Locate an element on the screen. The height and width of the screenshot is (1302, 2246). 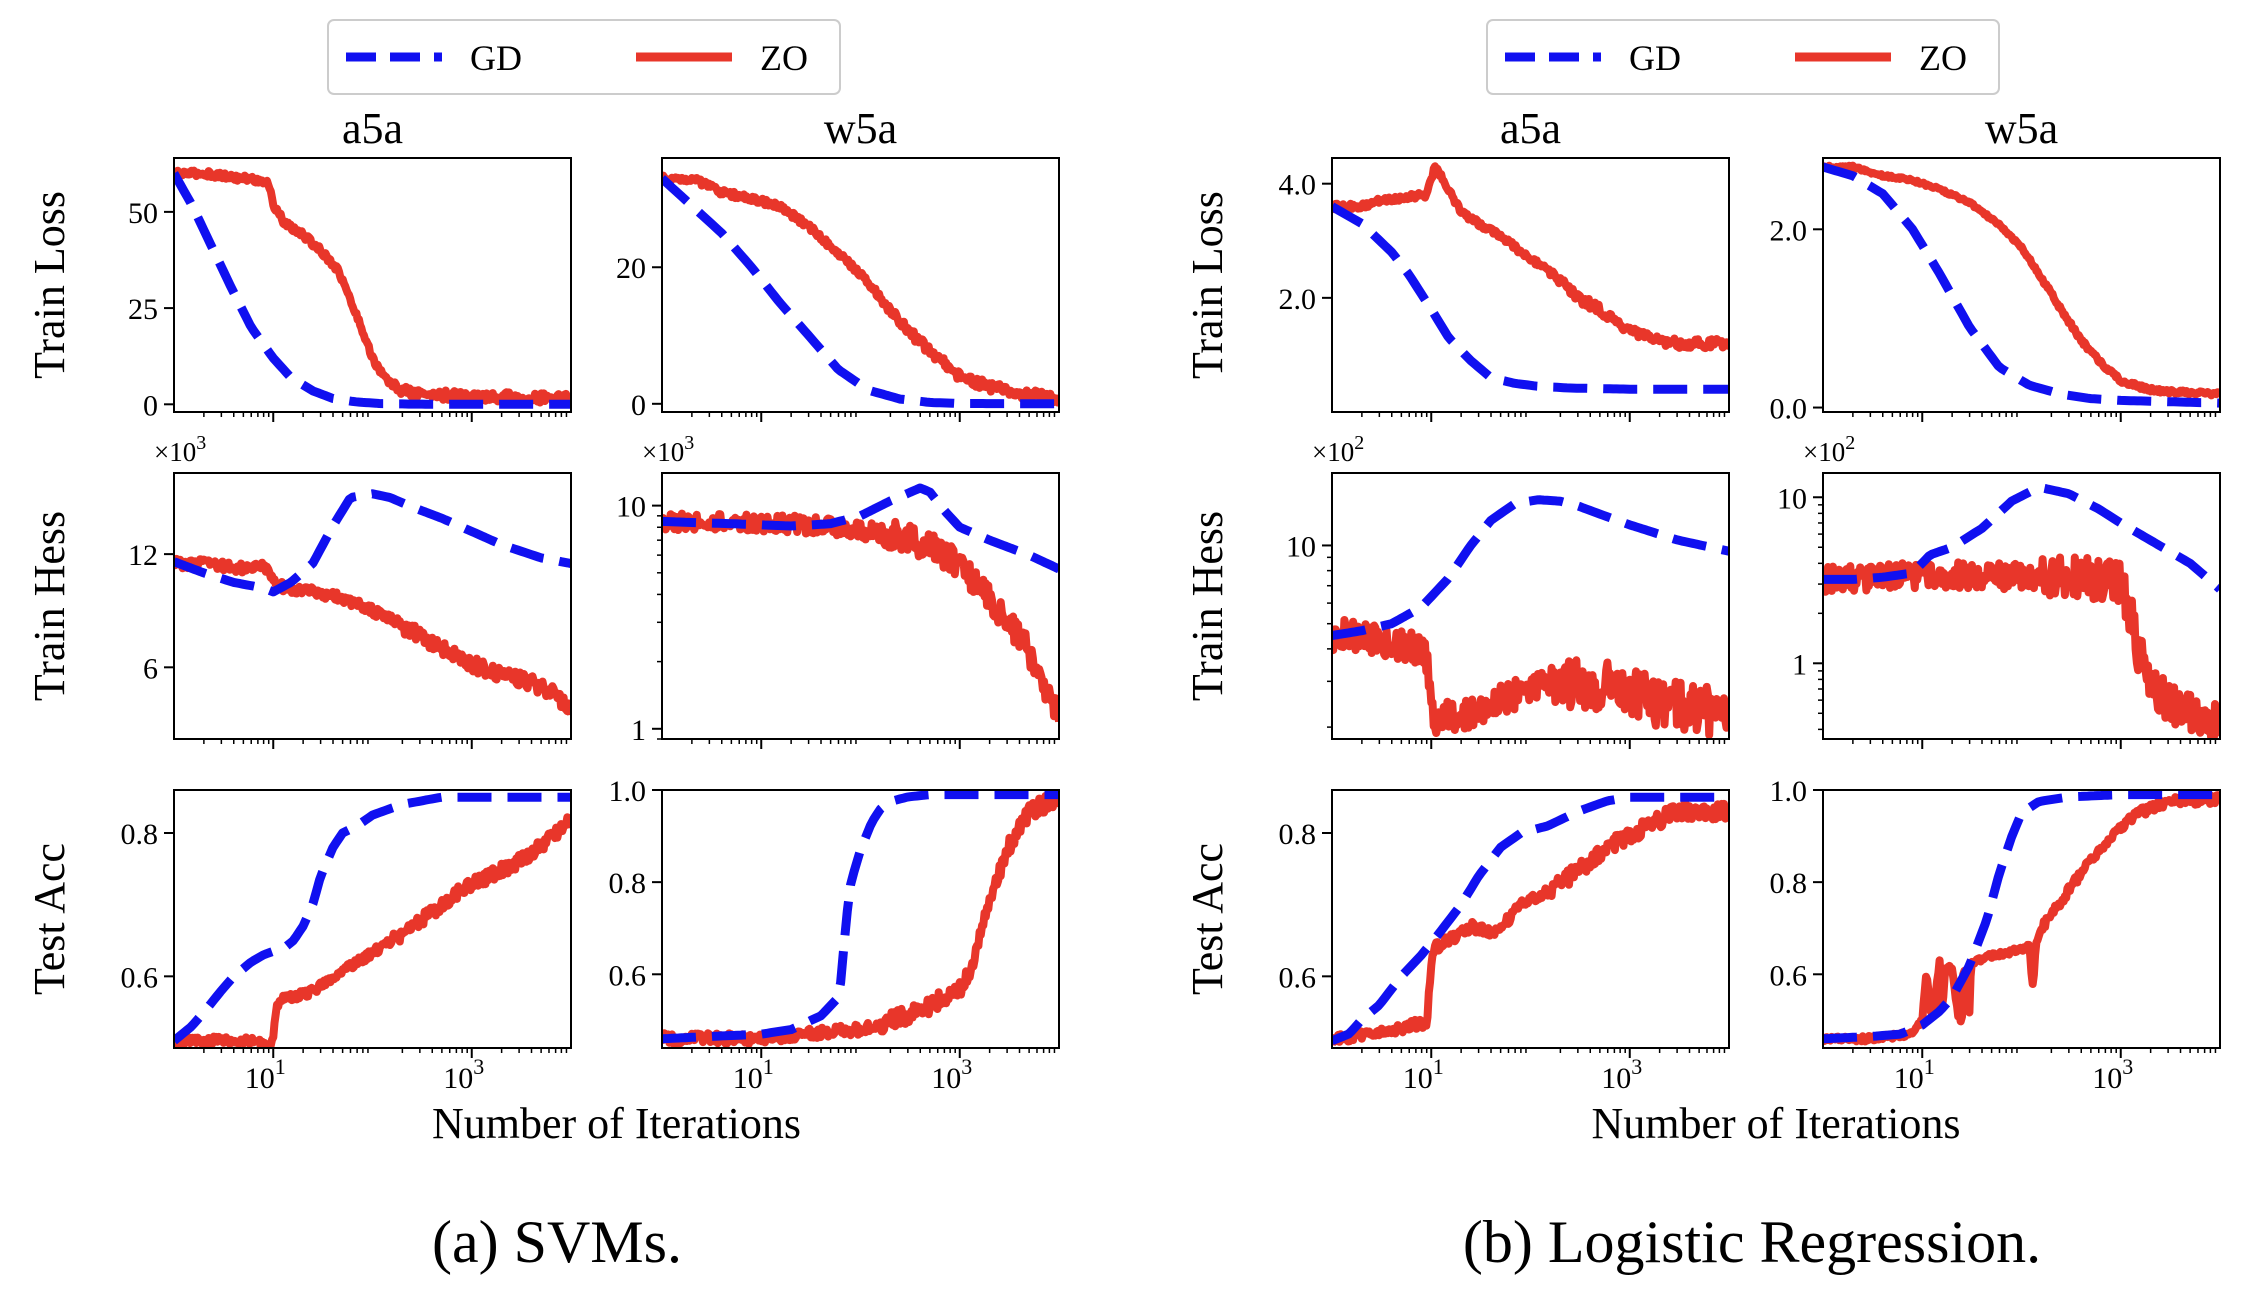
panel-caption: (a) SVMs. is located at coordinates (557, 1242).